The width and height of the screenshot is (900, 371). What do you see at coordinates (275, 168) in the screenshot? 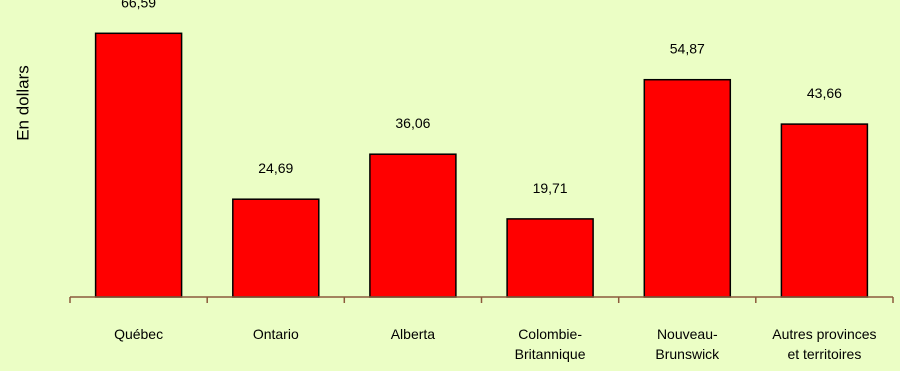
I see `value-label-ontario: 24,69` at bounding box center [275, 168].